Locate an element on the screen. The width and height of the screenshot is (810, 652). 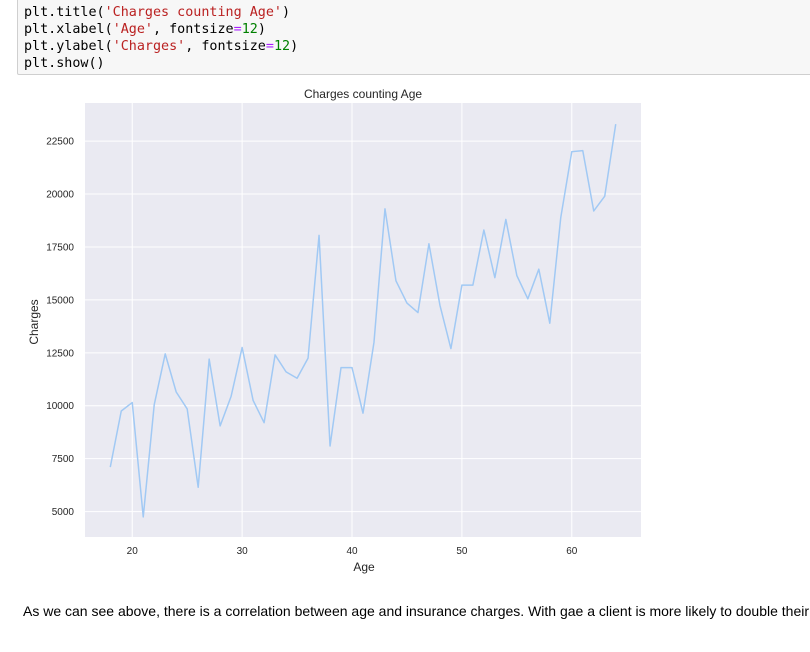
y-tick-label: 22500 is located at coordinates (60, 142).